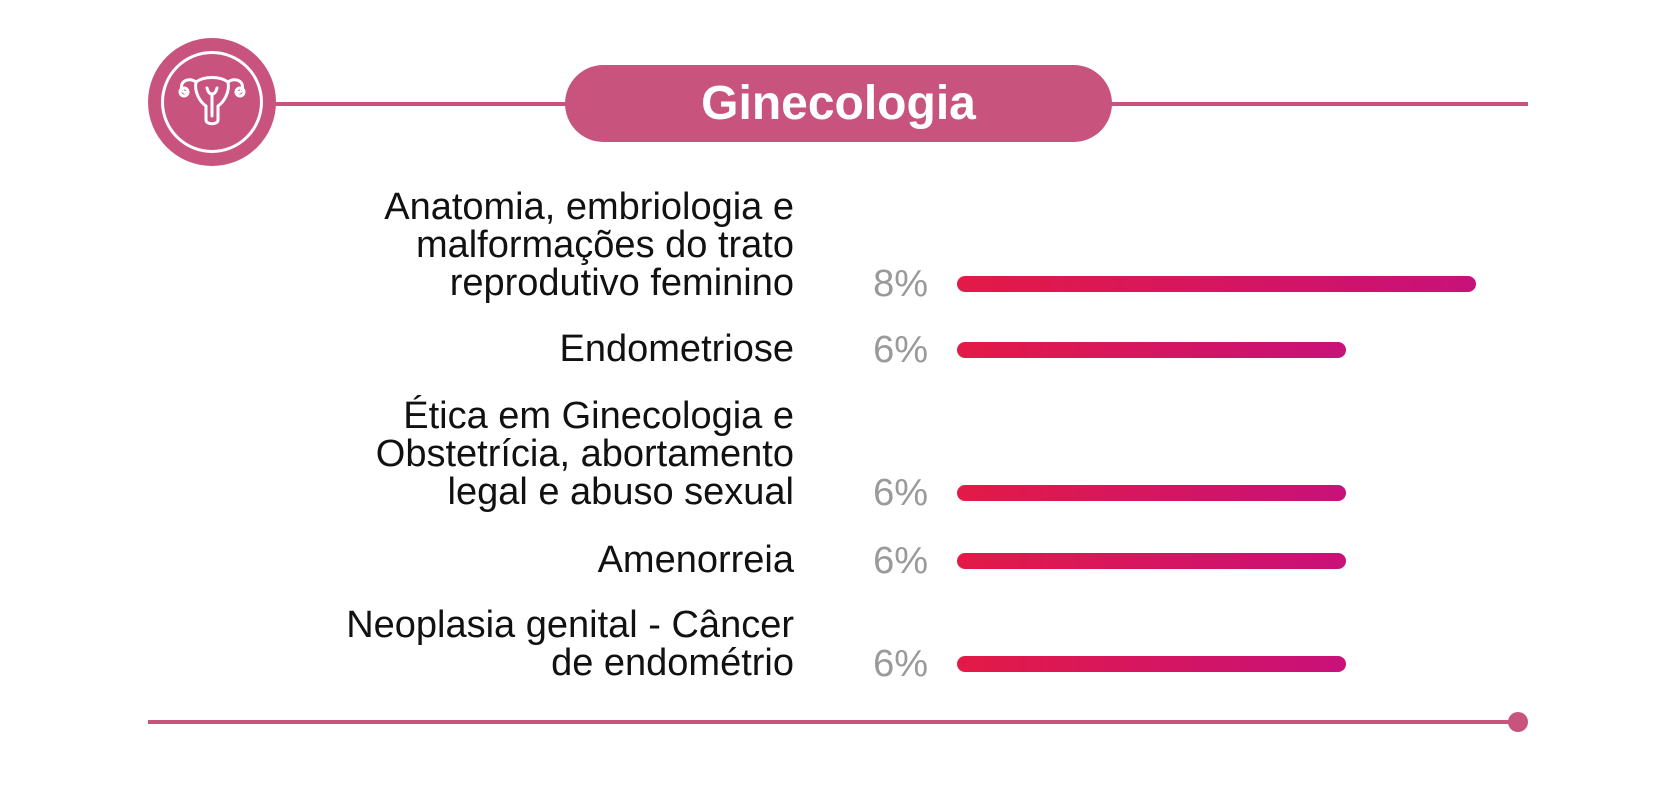 Image resolution: width=1667 pixels, height=796 pixels. Describe the element at coordinates (570, 644) in the screenshot. I see `category-label: Neoplasia genital - Câncer de endométrio` at that location.